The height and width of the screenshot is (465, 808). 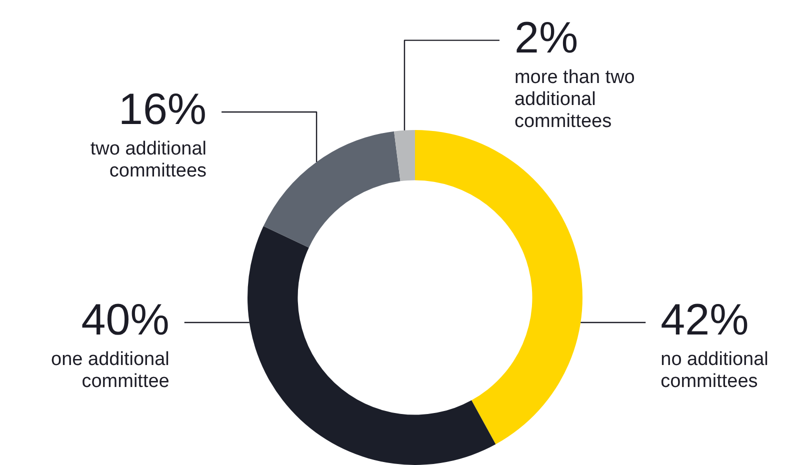 I want to click on slice-label: two additional committees, so click(x=148, y=160).